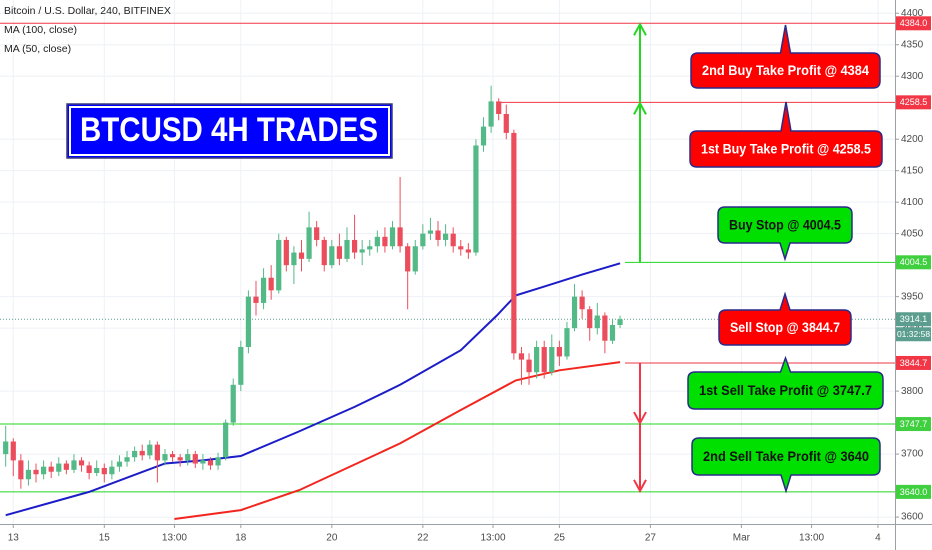 The height and width of the screenshot is (550, 932). I want to click on countdown: 01:32:58, so click(913, 334).